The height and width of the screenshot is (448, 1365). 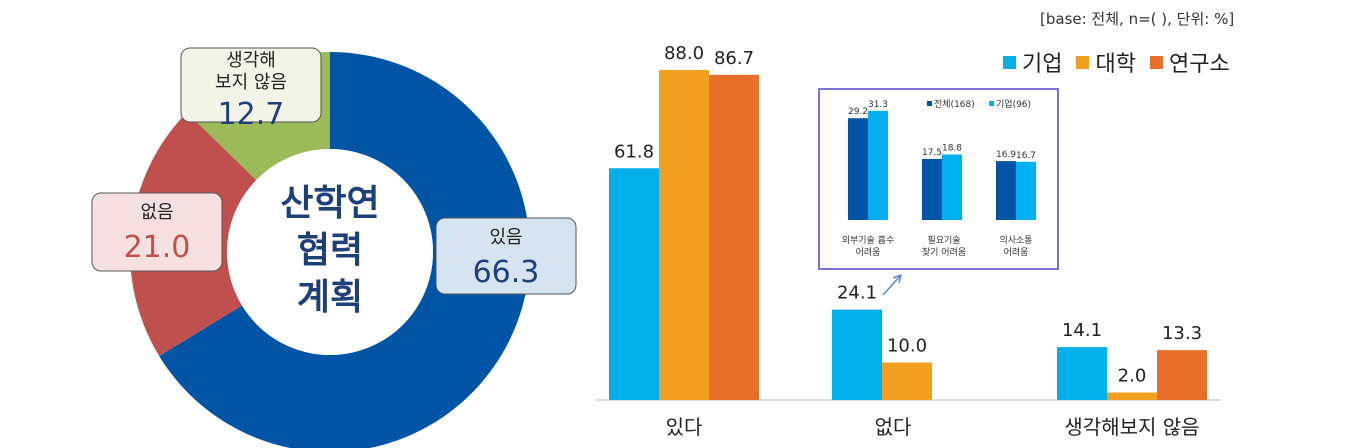 What do you see at coordinates (943, 240) in the screenshot?
I see `inset-category-label: 필요기술` at bounding box center [943, 240].